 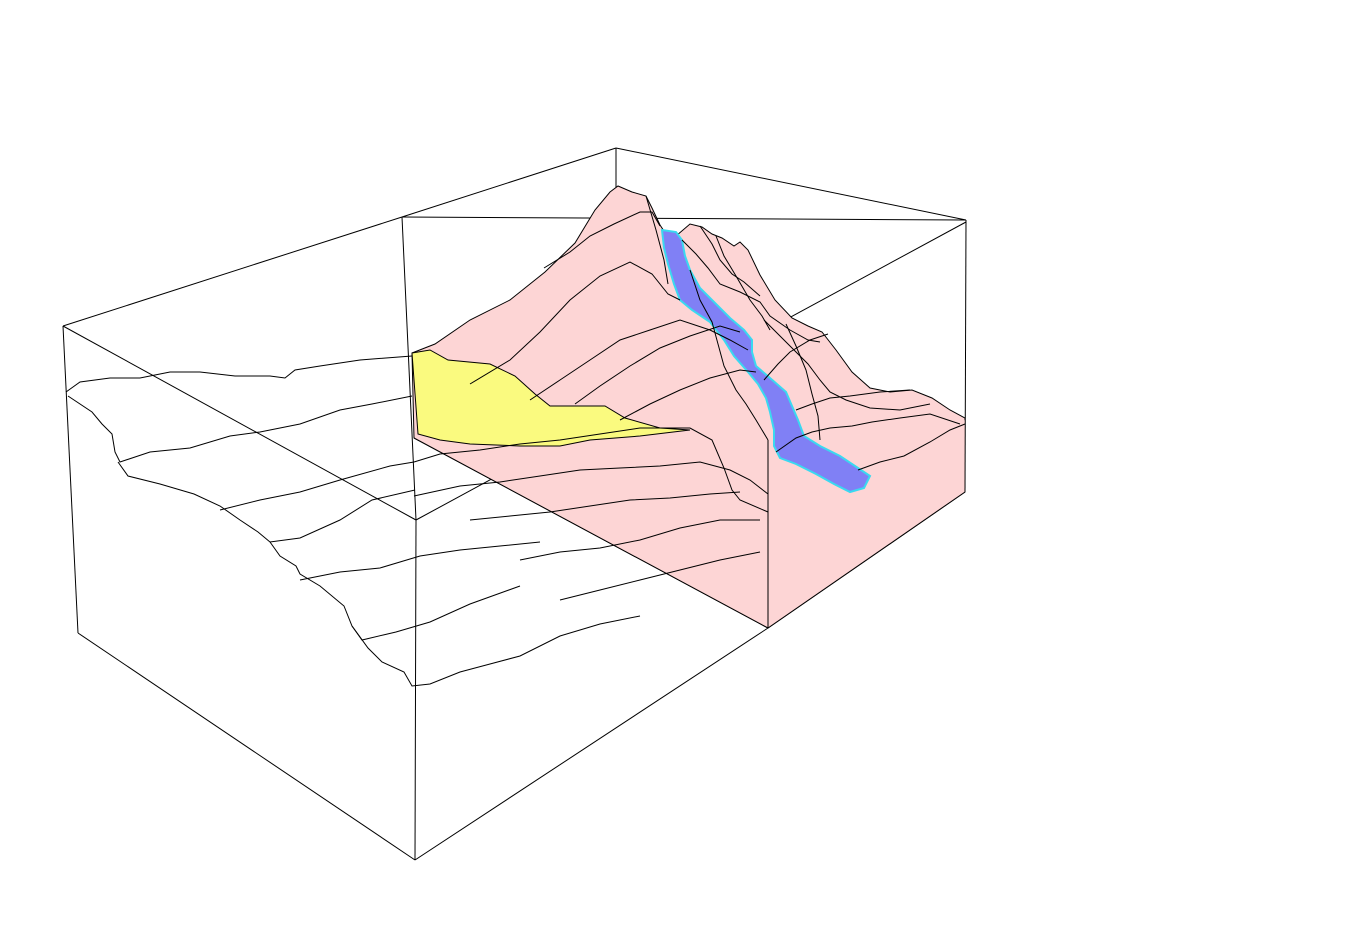 I want to click on highlight-region, so click(x=551, y=398).